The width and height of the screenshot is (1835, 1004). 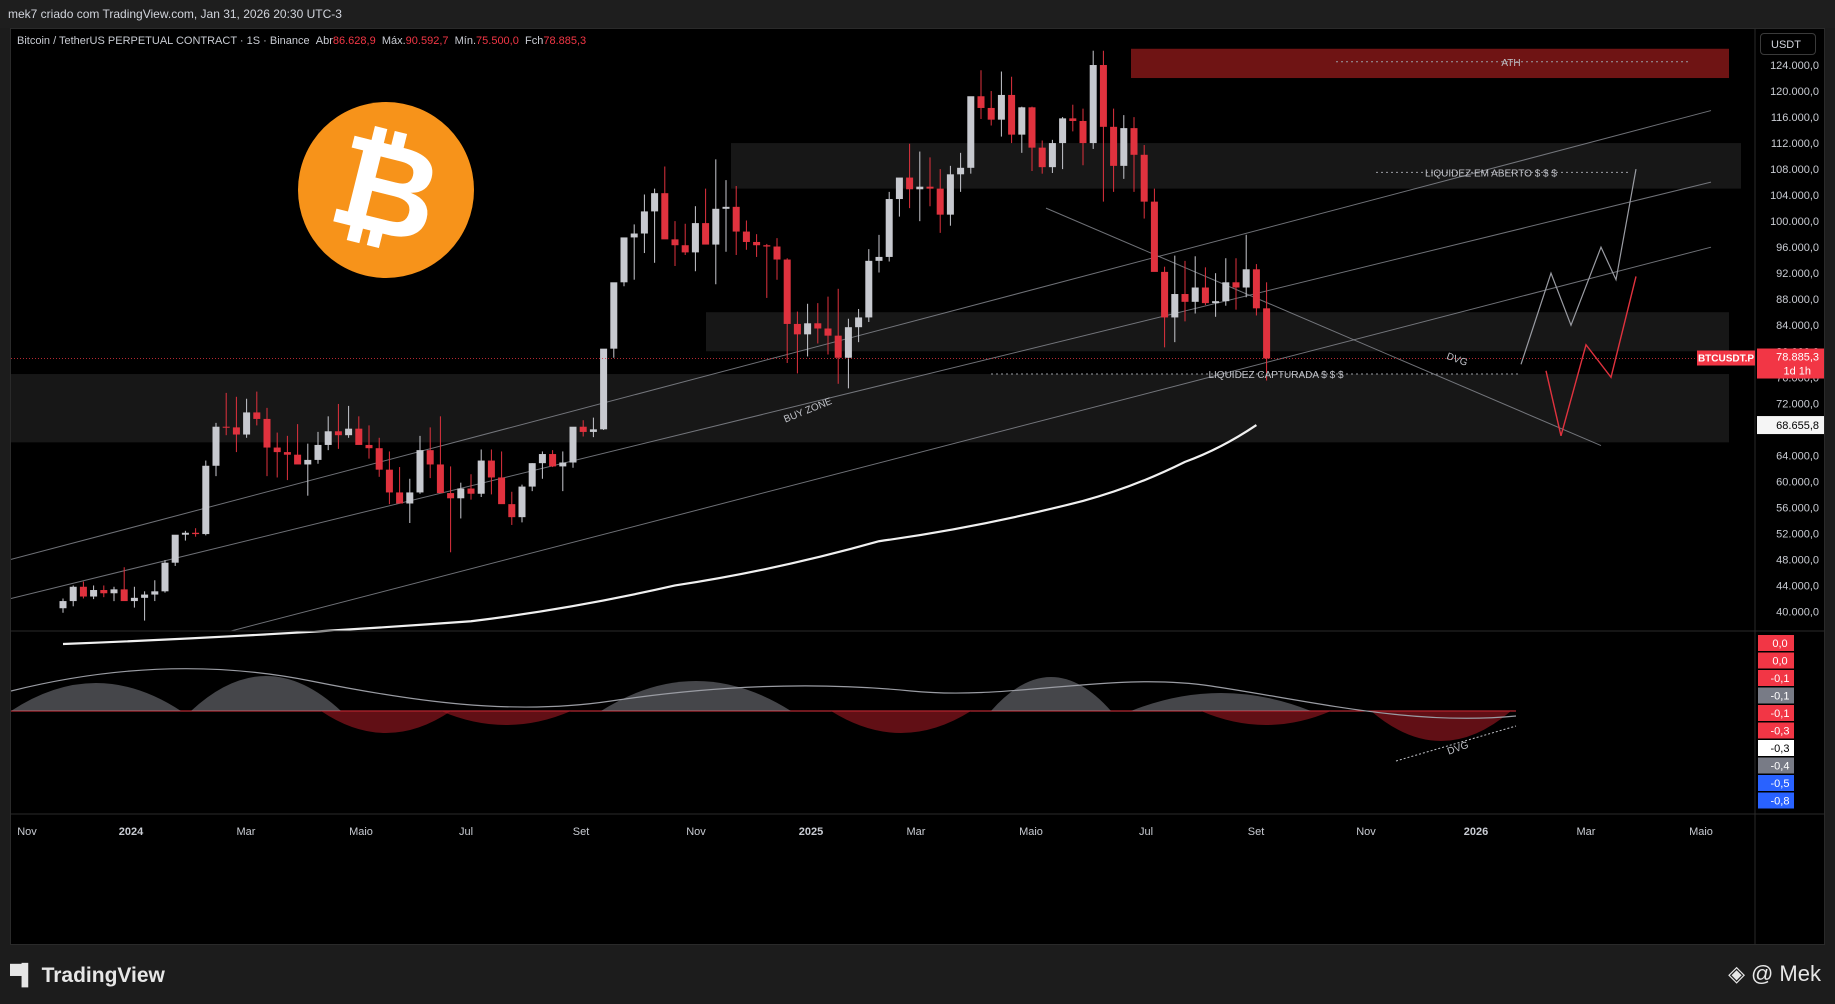 What do you see at coordinates (466, 832) in the screenshot?
I see `time-tick-label: Jul` at bounding box center [466, 832].